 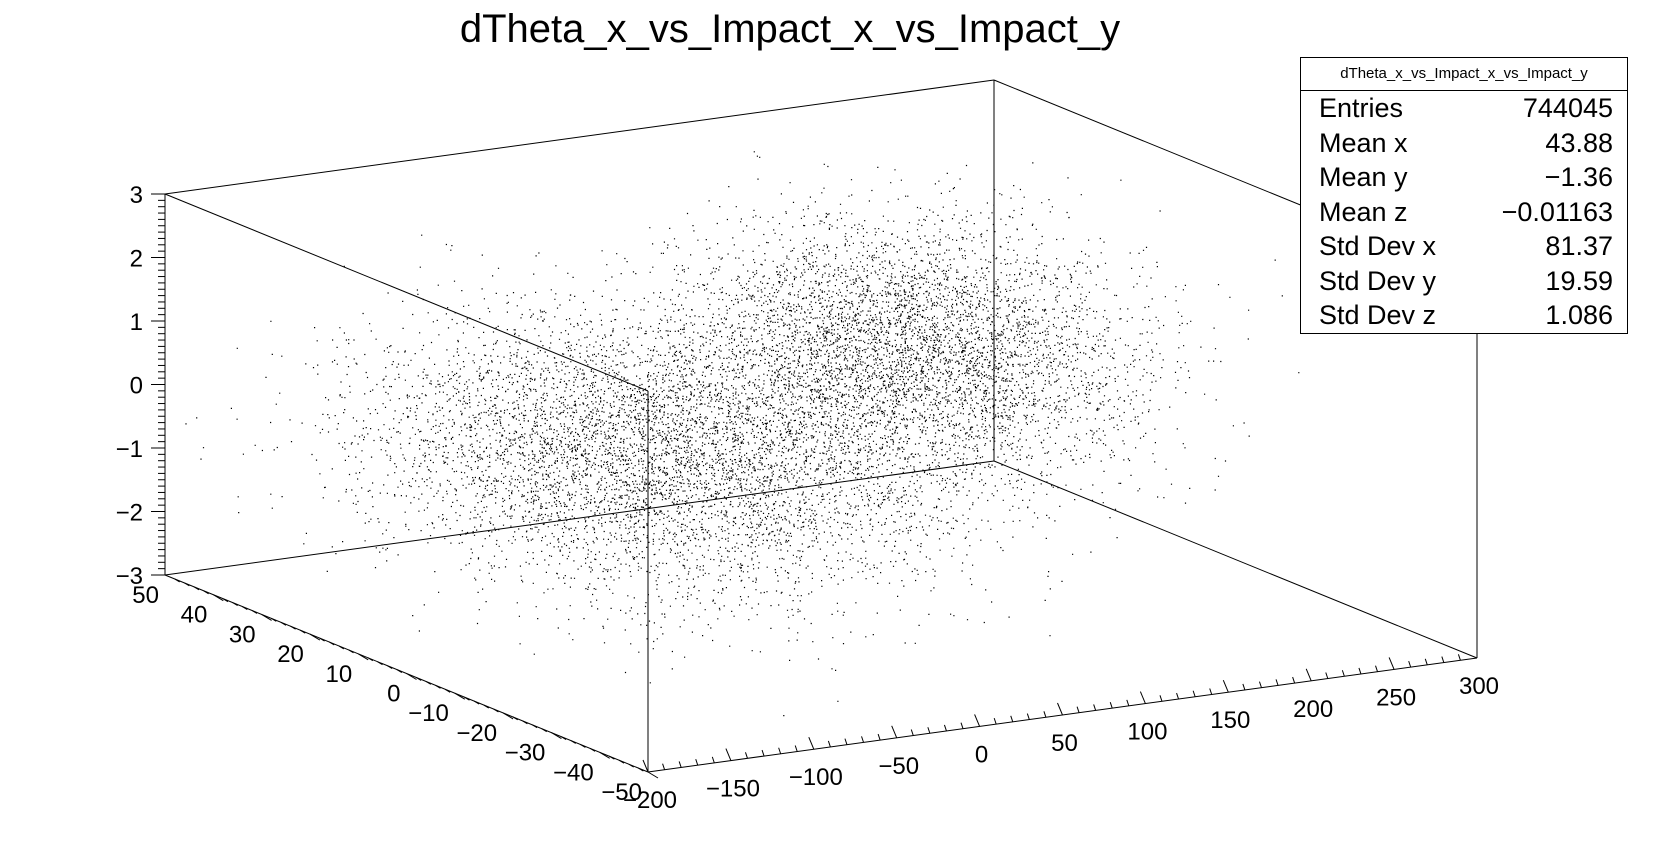 I want to click on stats-label: Mean x, so click(x=1363, y=142).